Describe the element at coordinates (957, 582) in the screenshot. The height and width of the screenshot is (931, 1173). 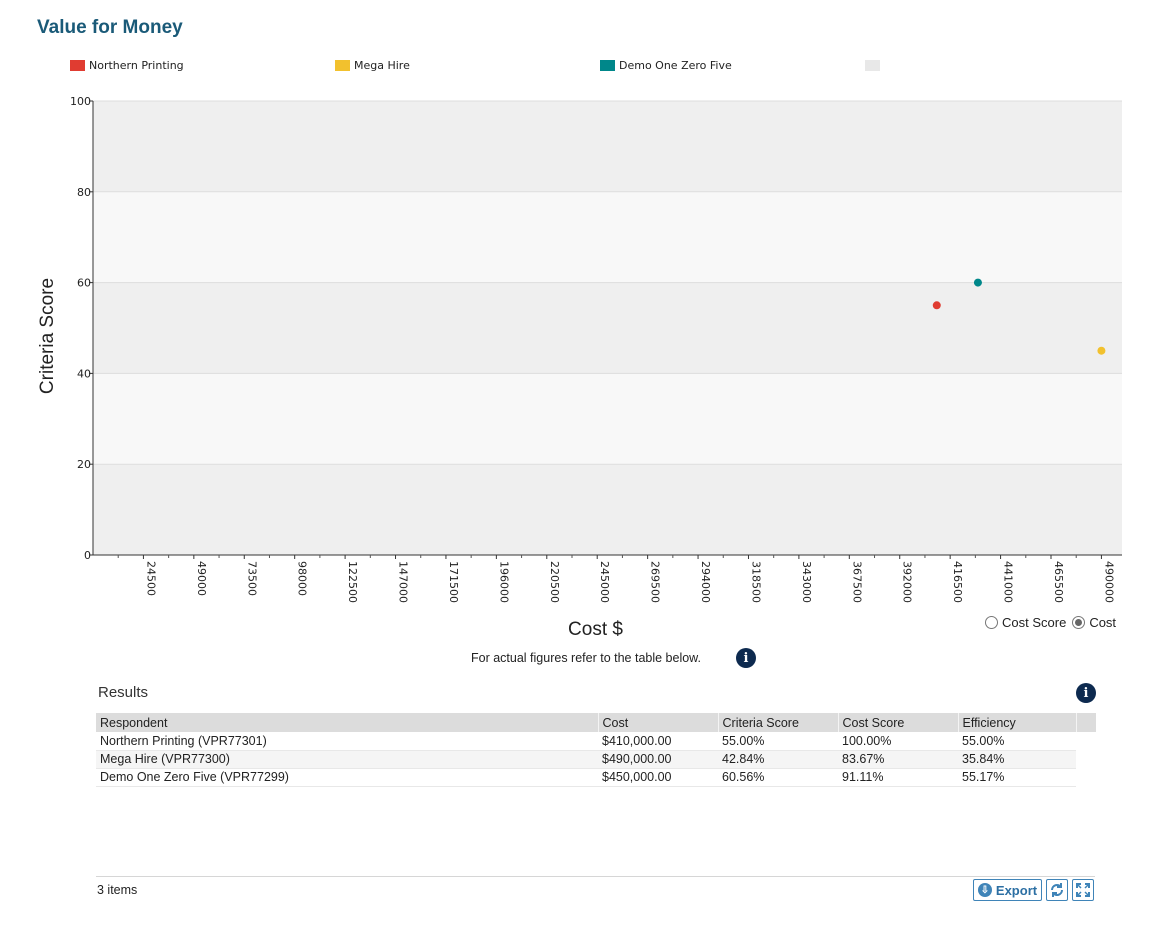
I see `x-tick-label: 416500` at that location.